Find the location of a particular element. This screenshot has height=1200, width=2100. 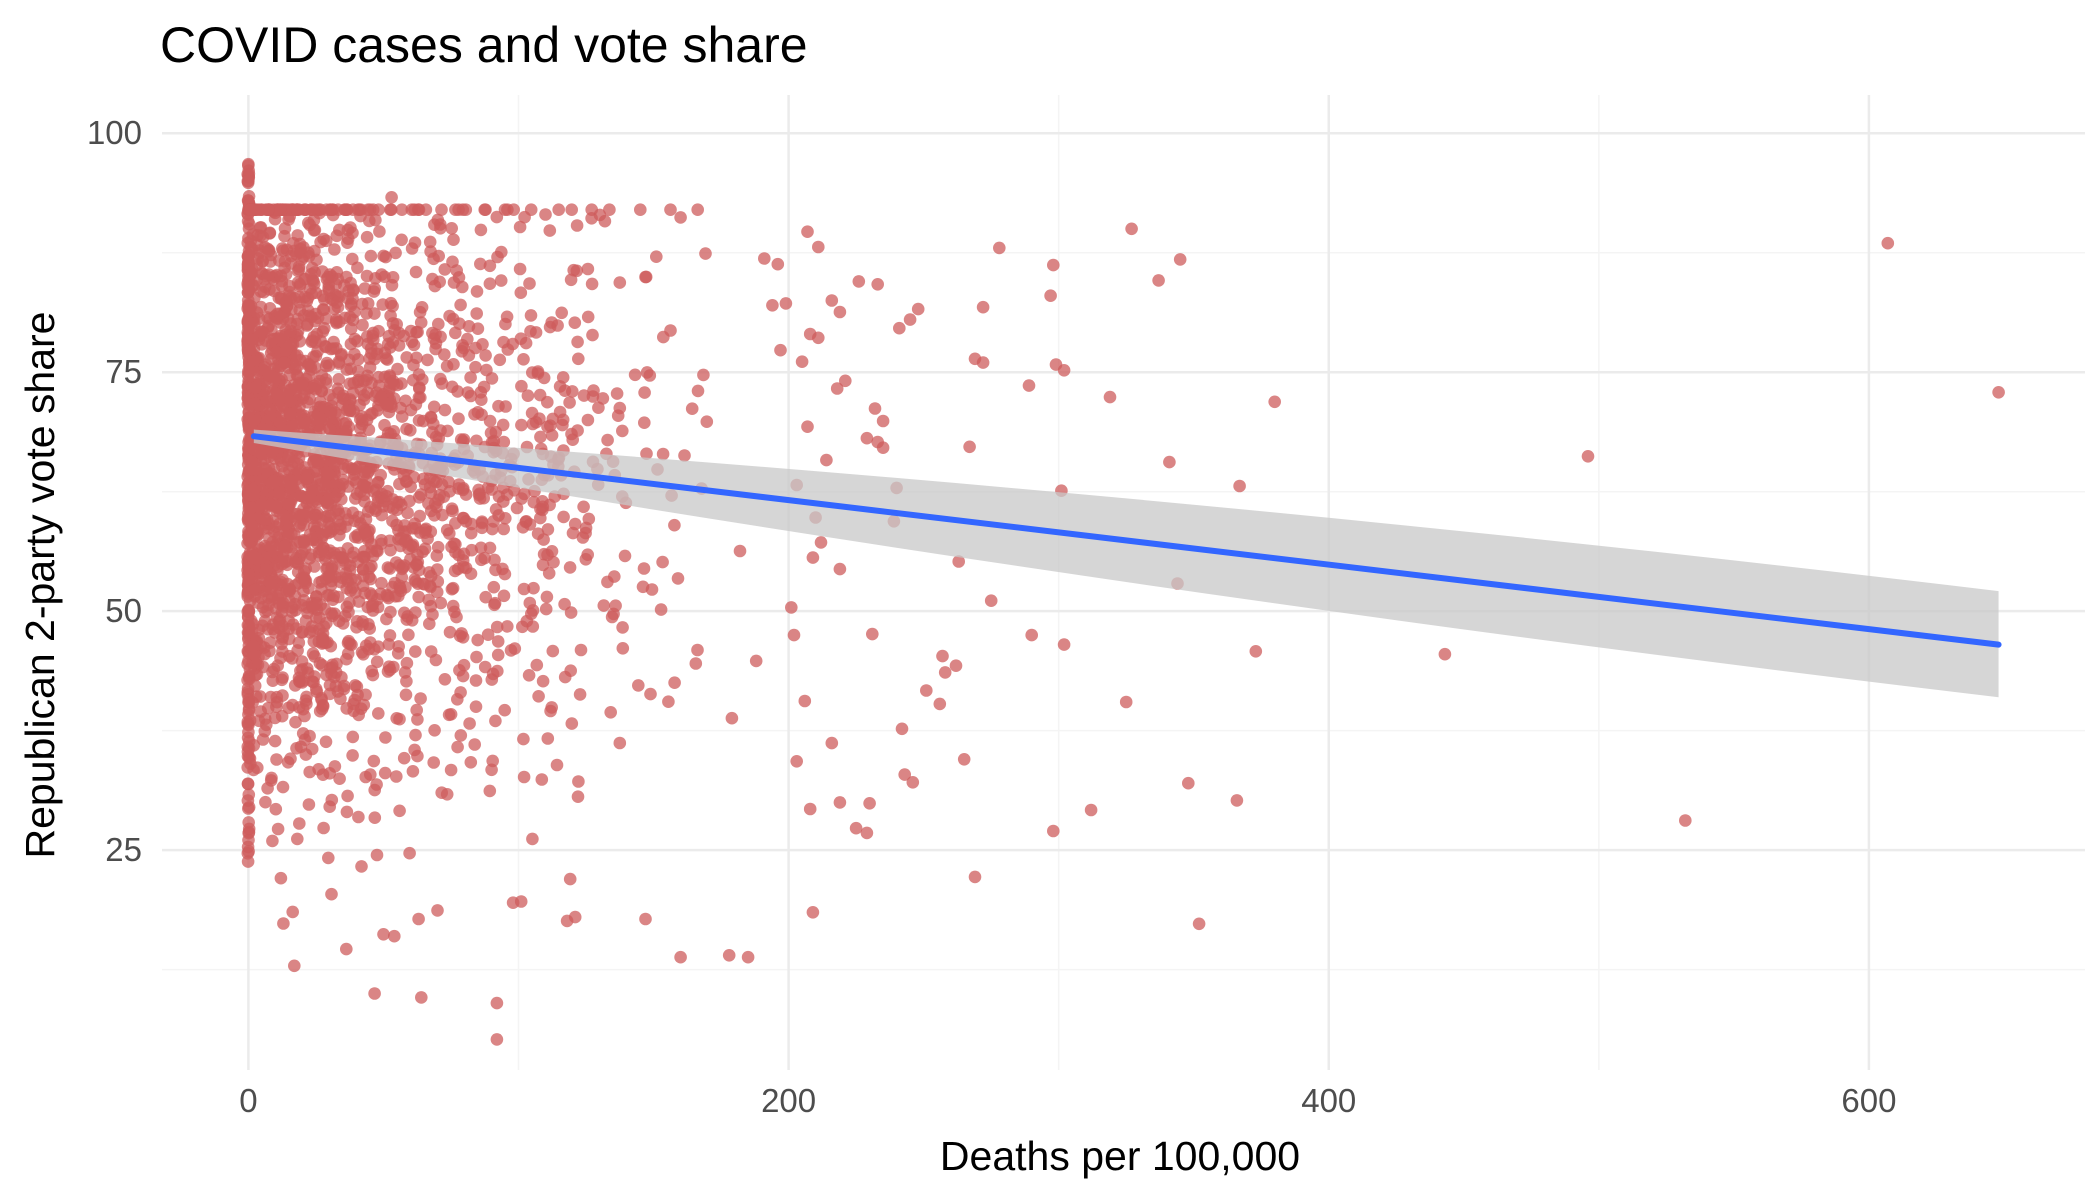

x-axis-title: Deaths per 100,000 is located at coordinates (1120, 1156).